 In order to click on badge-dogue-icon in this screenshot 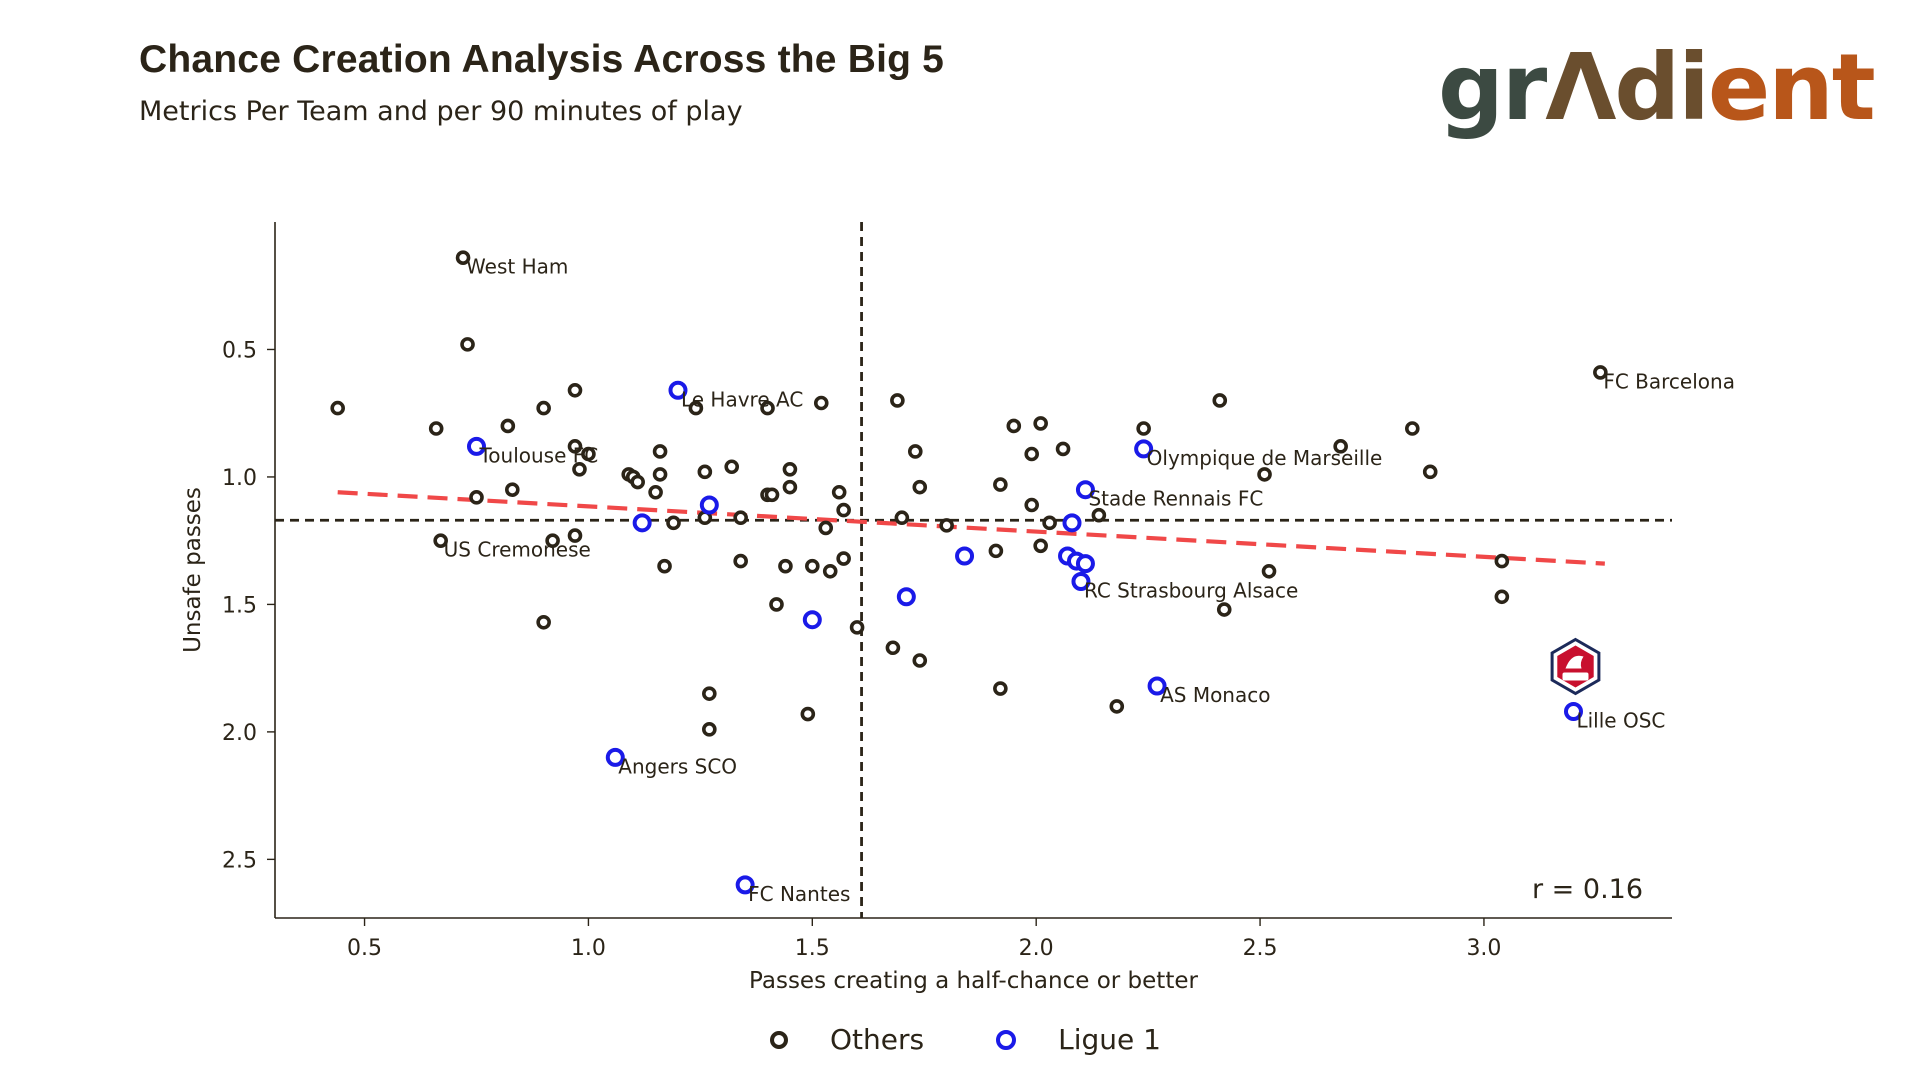, I will do `click(1574, 662)`.